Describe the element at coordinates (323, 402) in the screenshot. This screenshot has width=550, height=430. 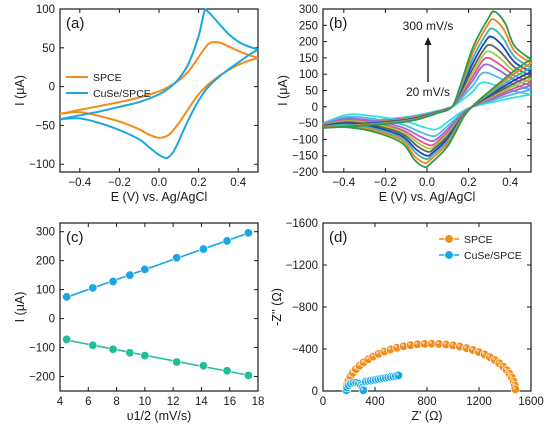
I see `x-tick-label: 0` at that location.